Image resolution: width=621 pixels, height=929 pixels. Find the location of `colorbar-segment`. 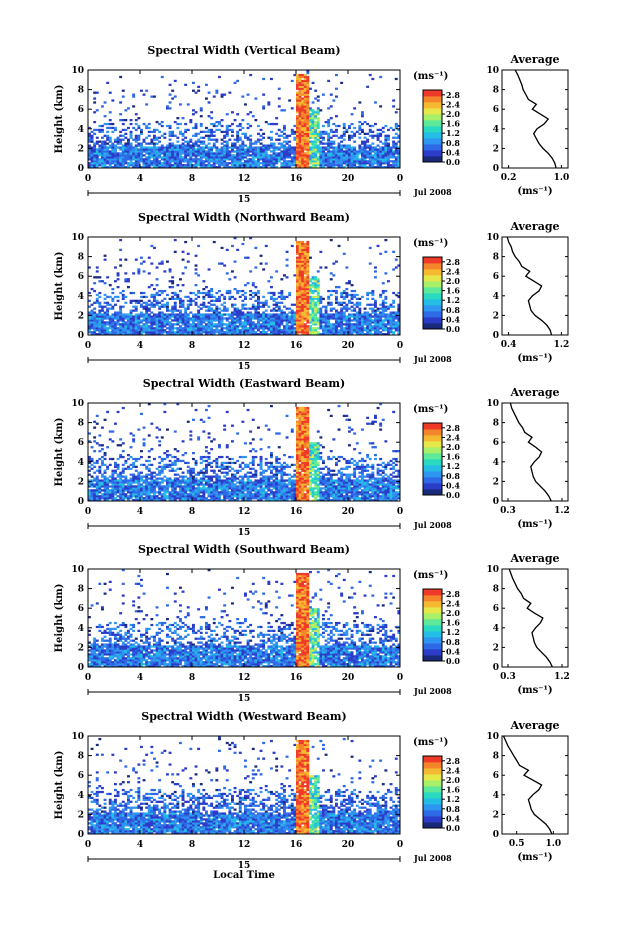

colorbar-segment is located at coordinates (432, 105).